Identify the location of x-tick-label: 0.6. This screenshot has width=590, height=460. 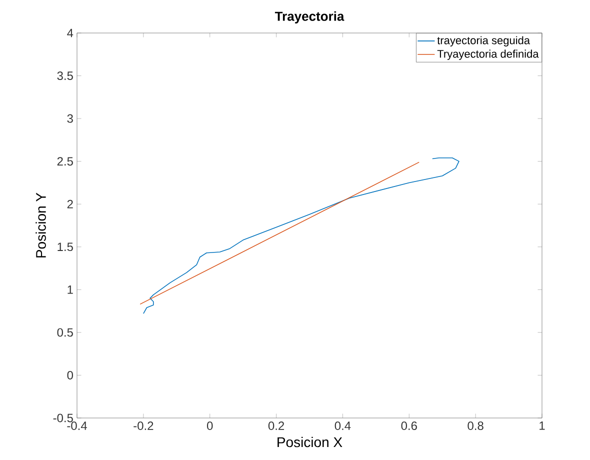
(409, 426).